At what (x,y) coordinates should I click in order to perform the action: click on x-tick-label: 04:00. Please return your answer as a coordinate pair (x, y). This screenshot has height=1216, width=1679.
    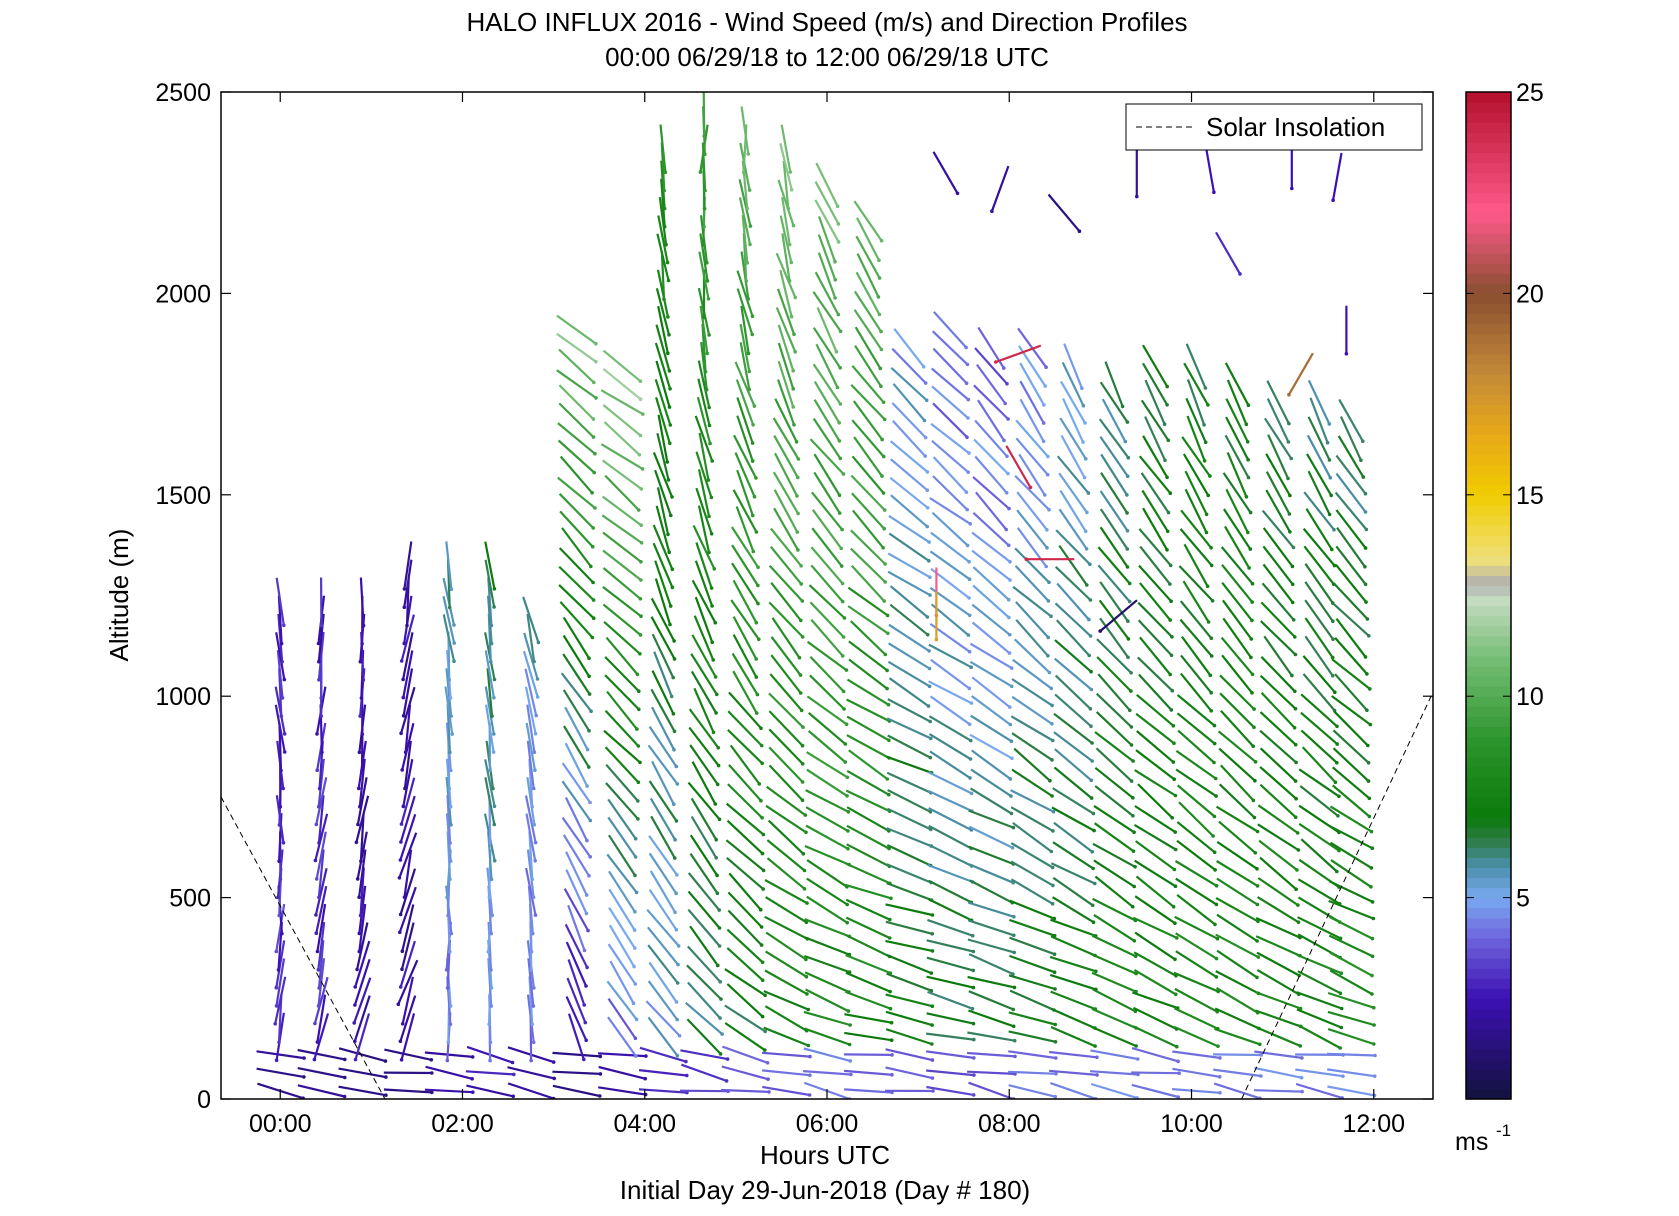
    Looking at the image, I should click on (644, 1124).